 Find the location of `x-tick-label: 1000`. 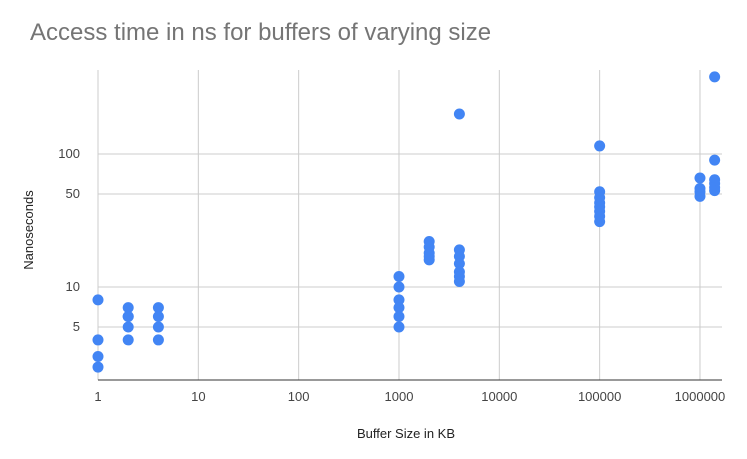

x-tick-label: 1000 is located at coordinates (399, 396).